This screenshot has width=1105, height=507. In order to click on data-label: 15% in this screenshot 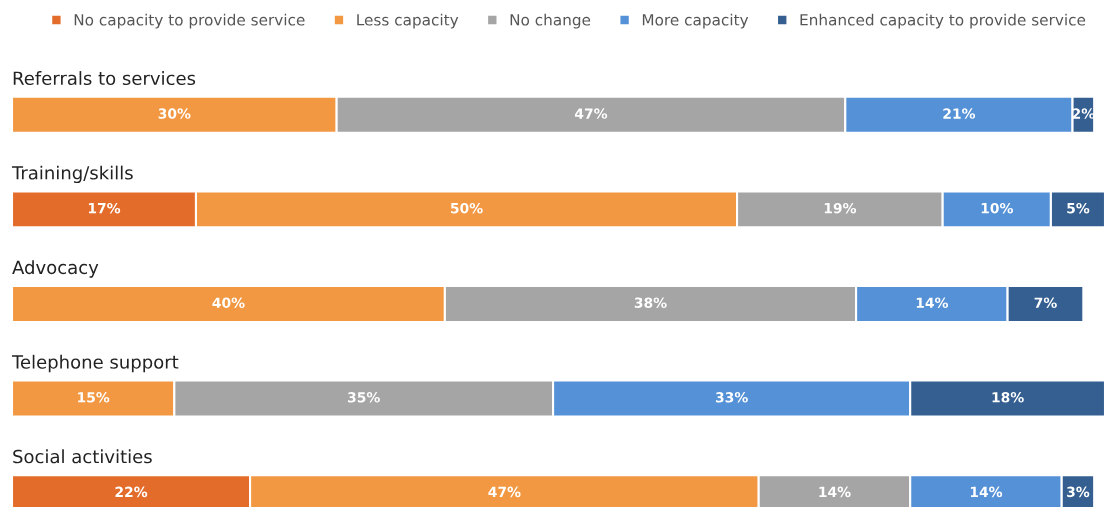, I will do `click(94, 397)`.